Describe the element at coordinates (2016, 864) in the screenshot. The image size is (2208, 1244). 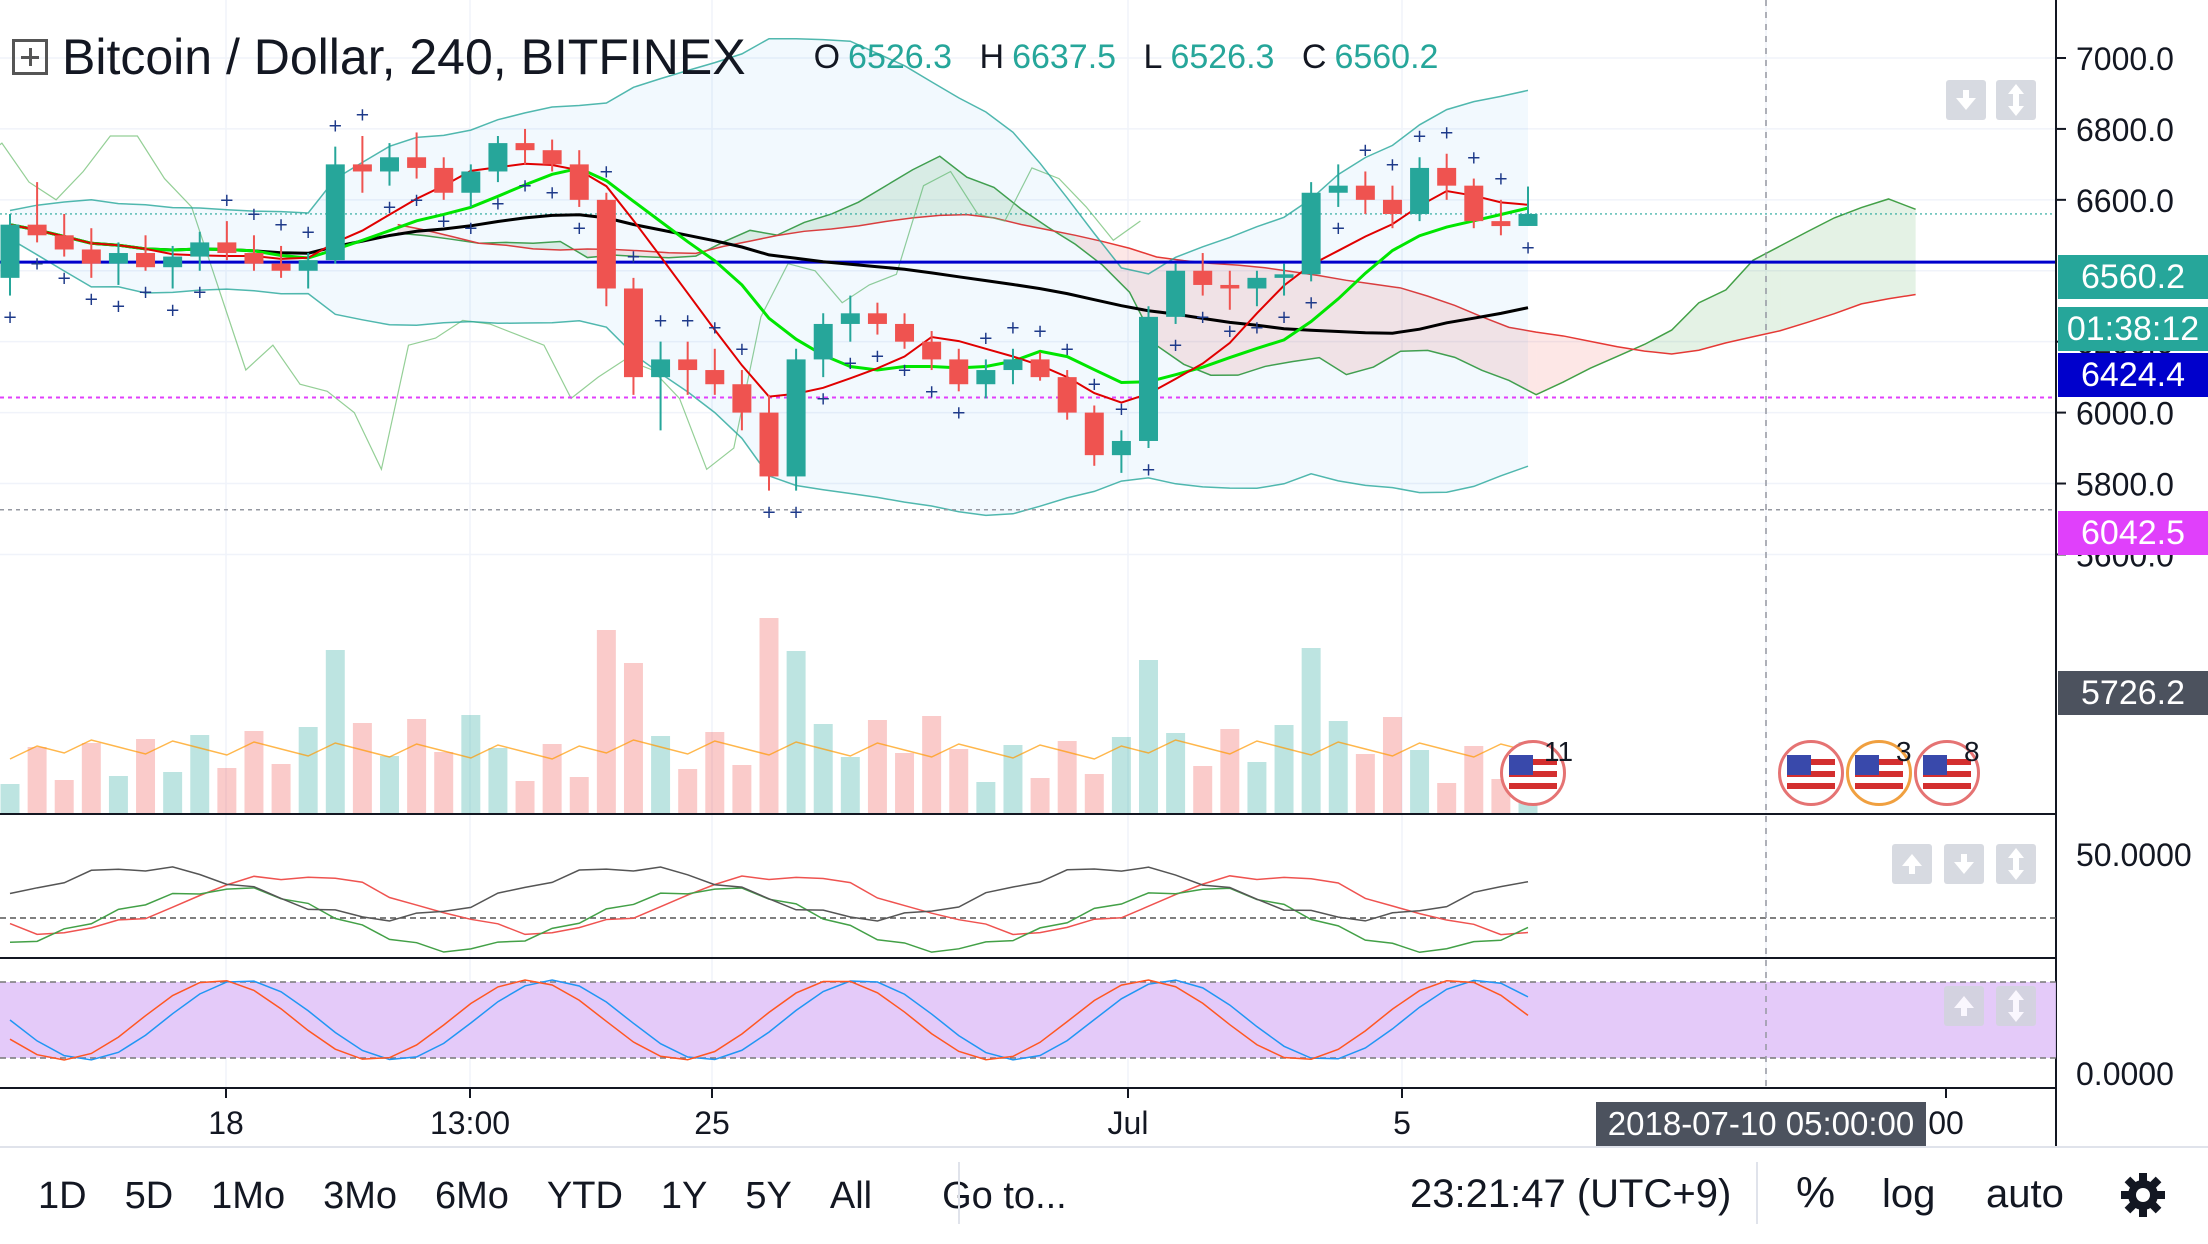
I see `pane-scale-button` at that location.